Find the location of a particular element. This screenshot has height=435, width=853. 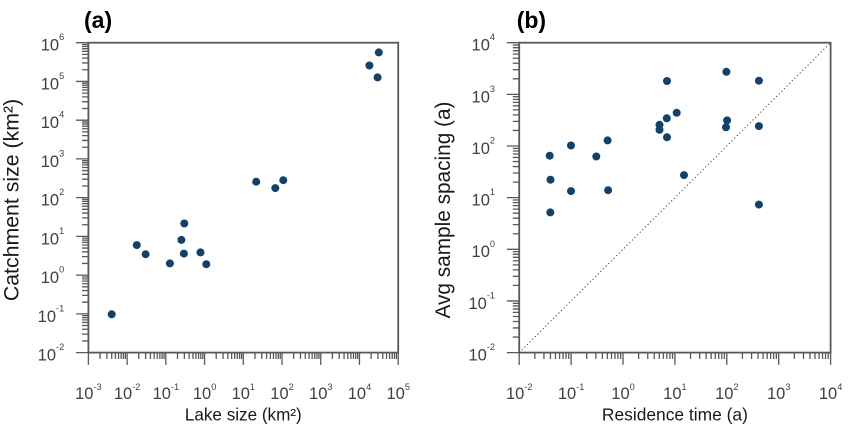

svg-text: 6 is located at coordinates (61, 37).